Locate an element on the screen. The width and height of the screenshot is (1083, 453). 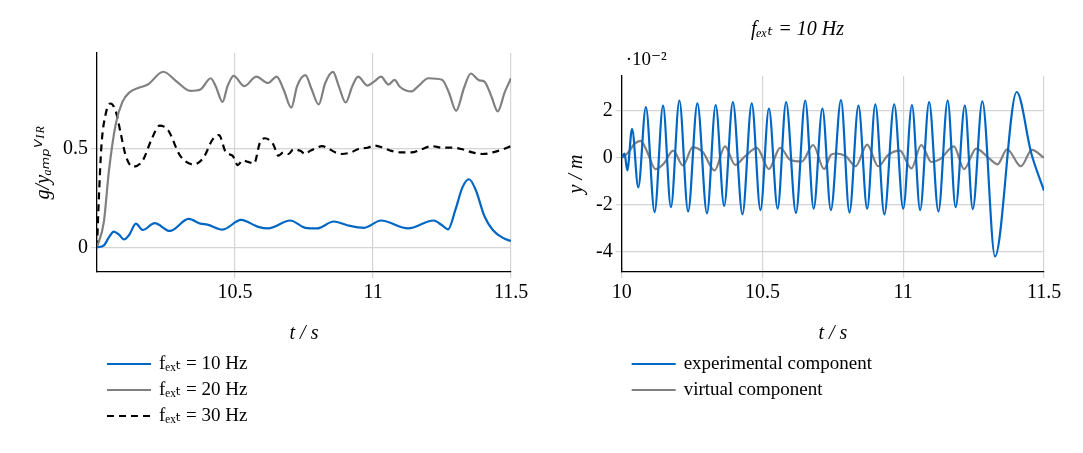
legend-label: experimental component is located at coordinates (778, 362).